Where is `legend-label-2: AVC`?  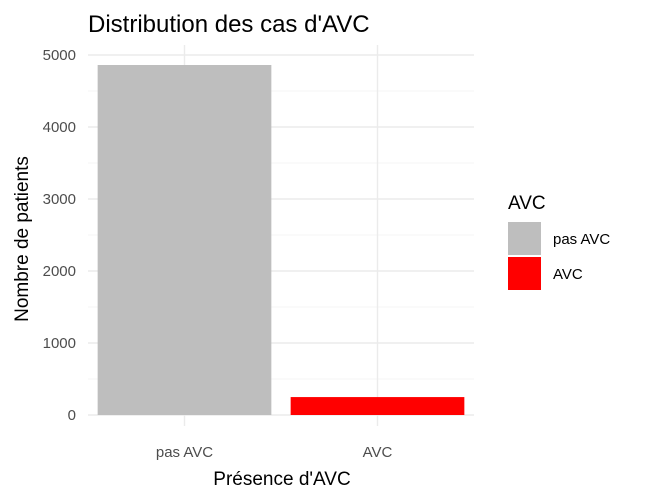 legend-label-2: AVC is located at coordinates (568, 274).